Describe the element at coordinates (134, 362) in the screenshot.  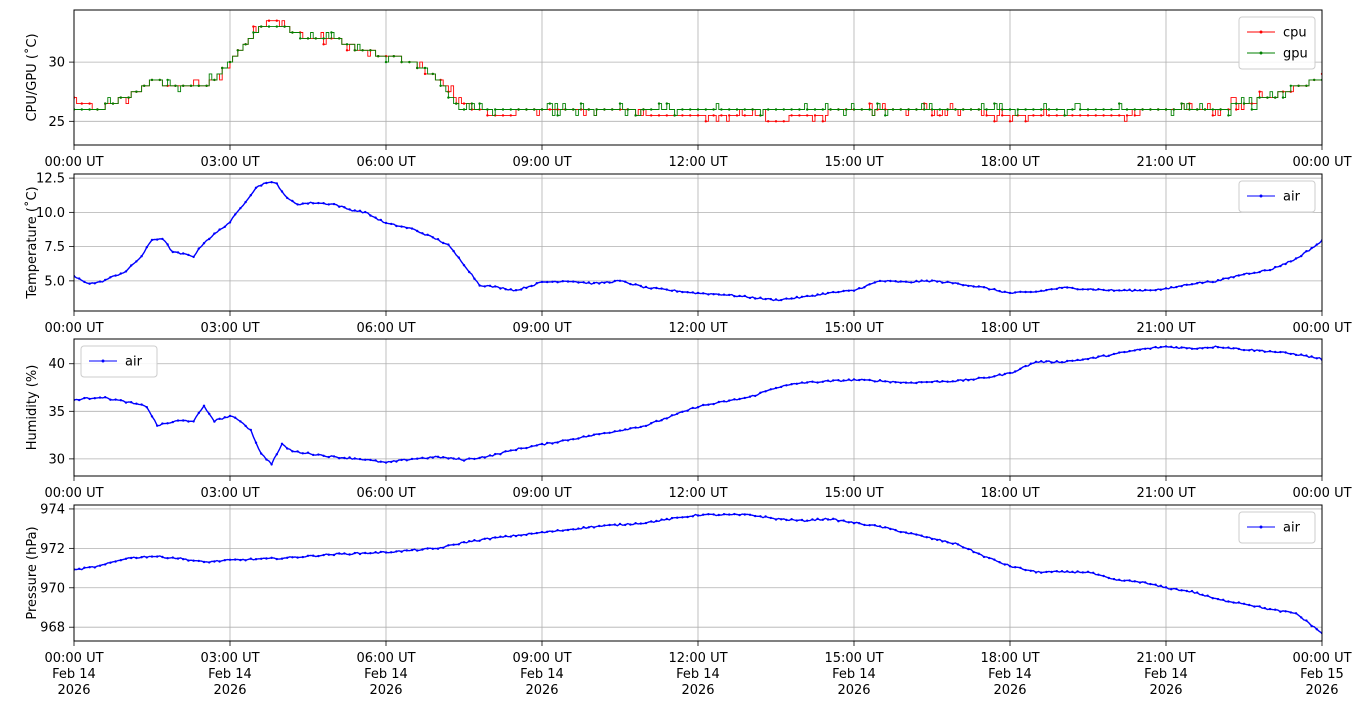
I see `legend-label-air: air` at that location.